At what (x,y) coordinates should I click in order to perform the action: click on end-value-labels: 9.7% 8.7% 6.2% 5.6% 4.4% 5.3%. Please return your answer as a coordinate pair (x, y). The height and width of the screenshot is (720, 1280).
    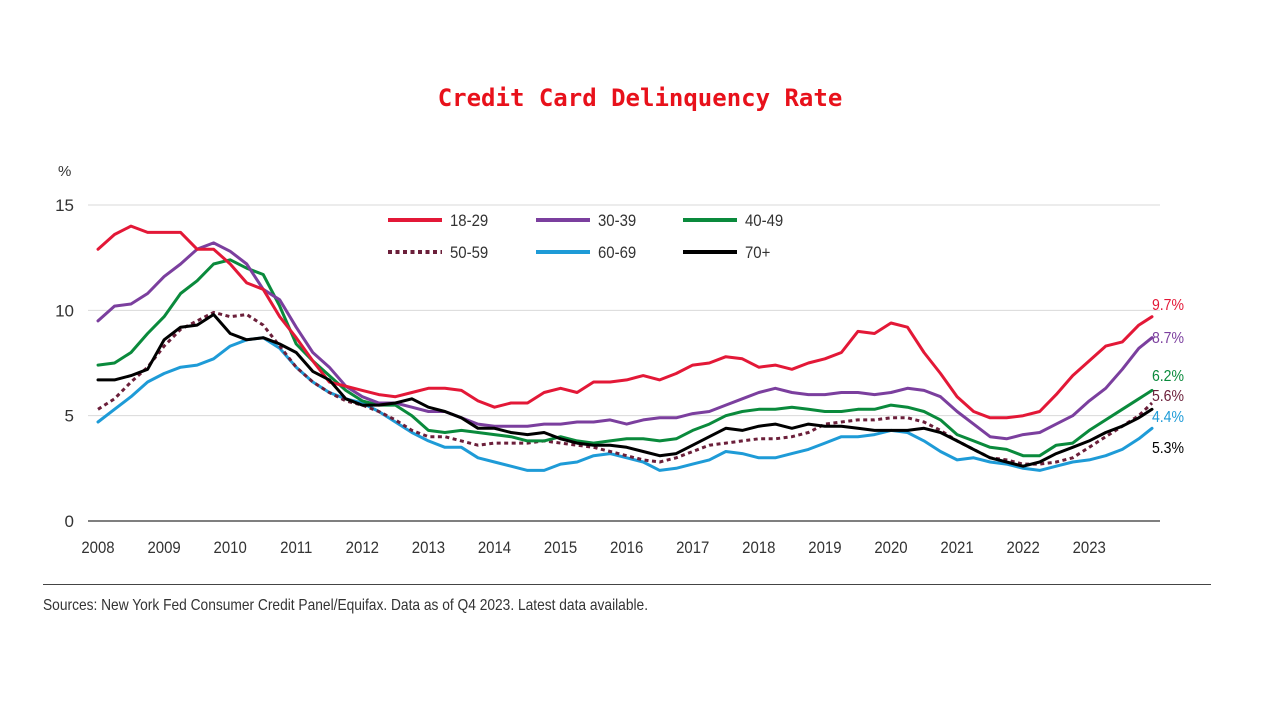
    Looking at the image, I should click on (1168, 376).